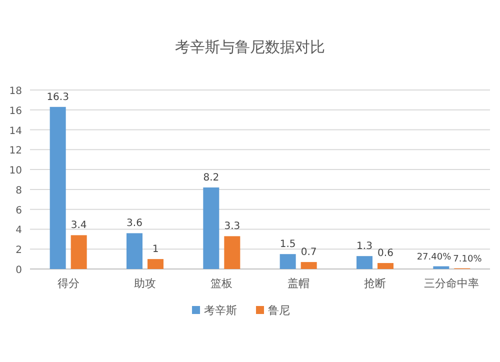 The image size is (500, 362). What do you see at coordinates (57, 97) in the screenshot?
I see `data-label: 16.3` at bounding box center [57, 97].